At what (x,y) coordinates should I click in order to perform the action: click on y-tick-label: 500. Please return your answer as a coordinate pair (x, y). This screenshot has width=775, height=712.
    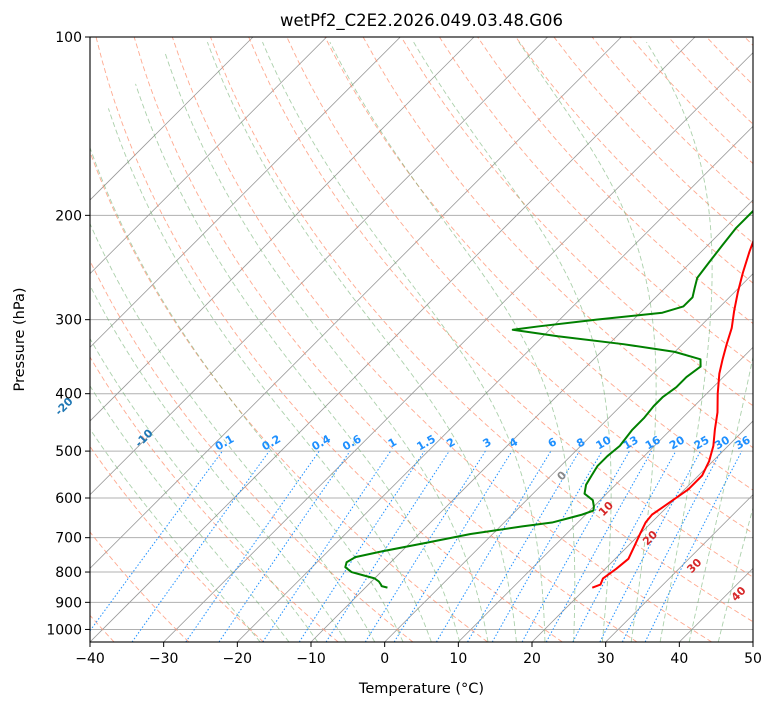
    Looking at the image, I should click on (68, 452).